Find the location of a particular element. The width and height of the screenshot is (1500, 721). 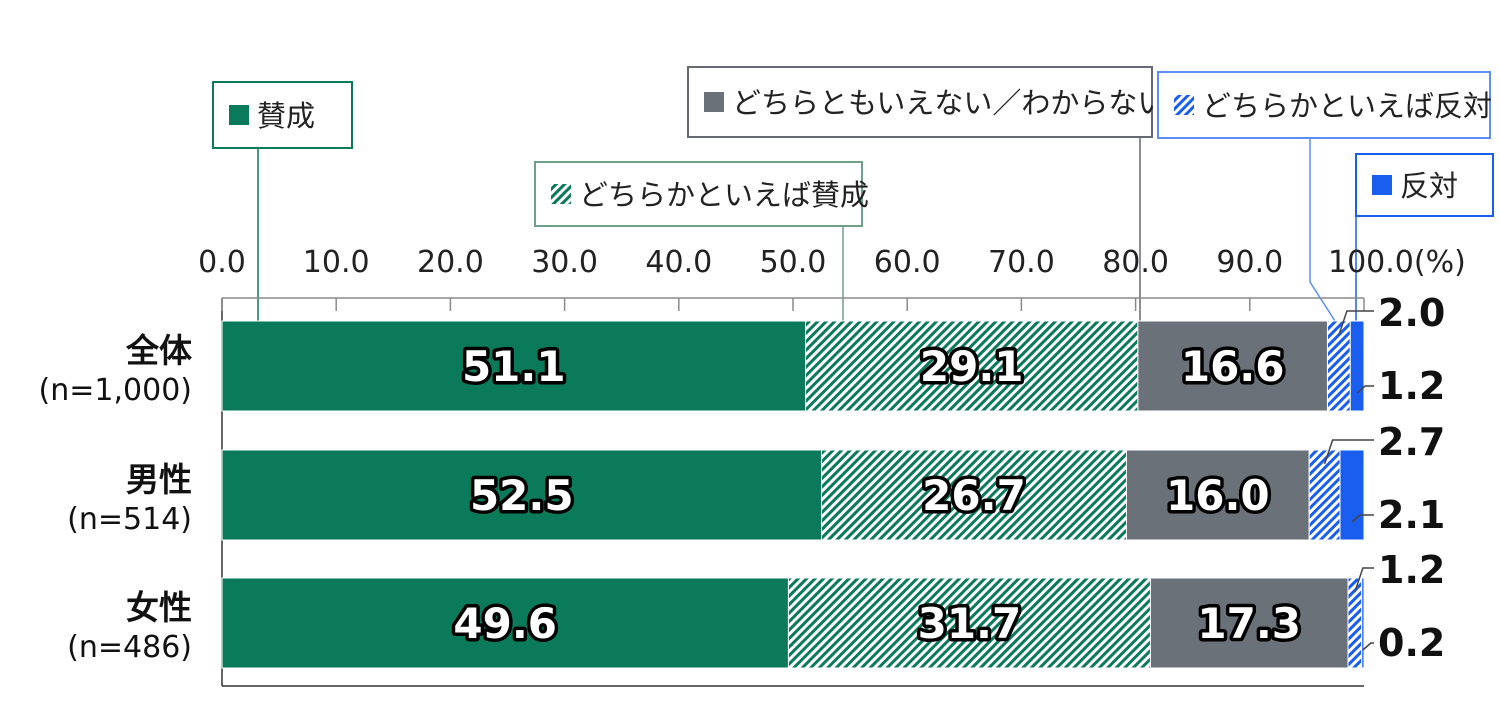

legend-label: 賛成 is located at coordinates (286, 116).